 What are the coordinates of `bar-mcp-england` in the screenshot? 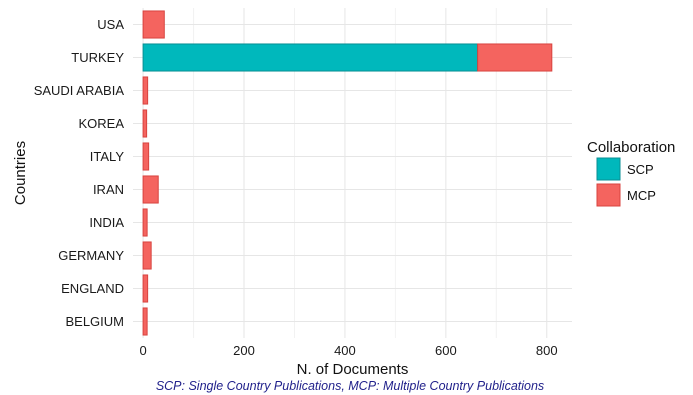 It's located at (145, 288).